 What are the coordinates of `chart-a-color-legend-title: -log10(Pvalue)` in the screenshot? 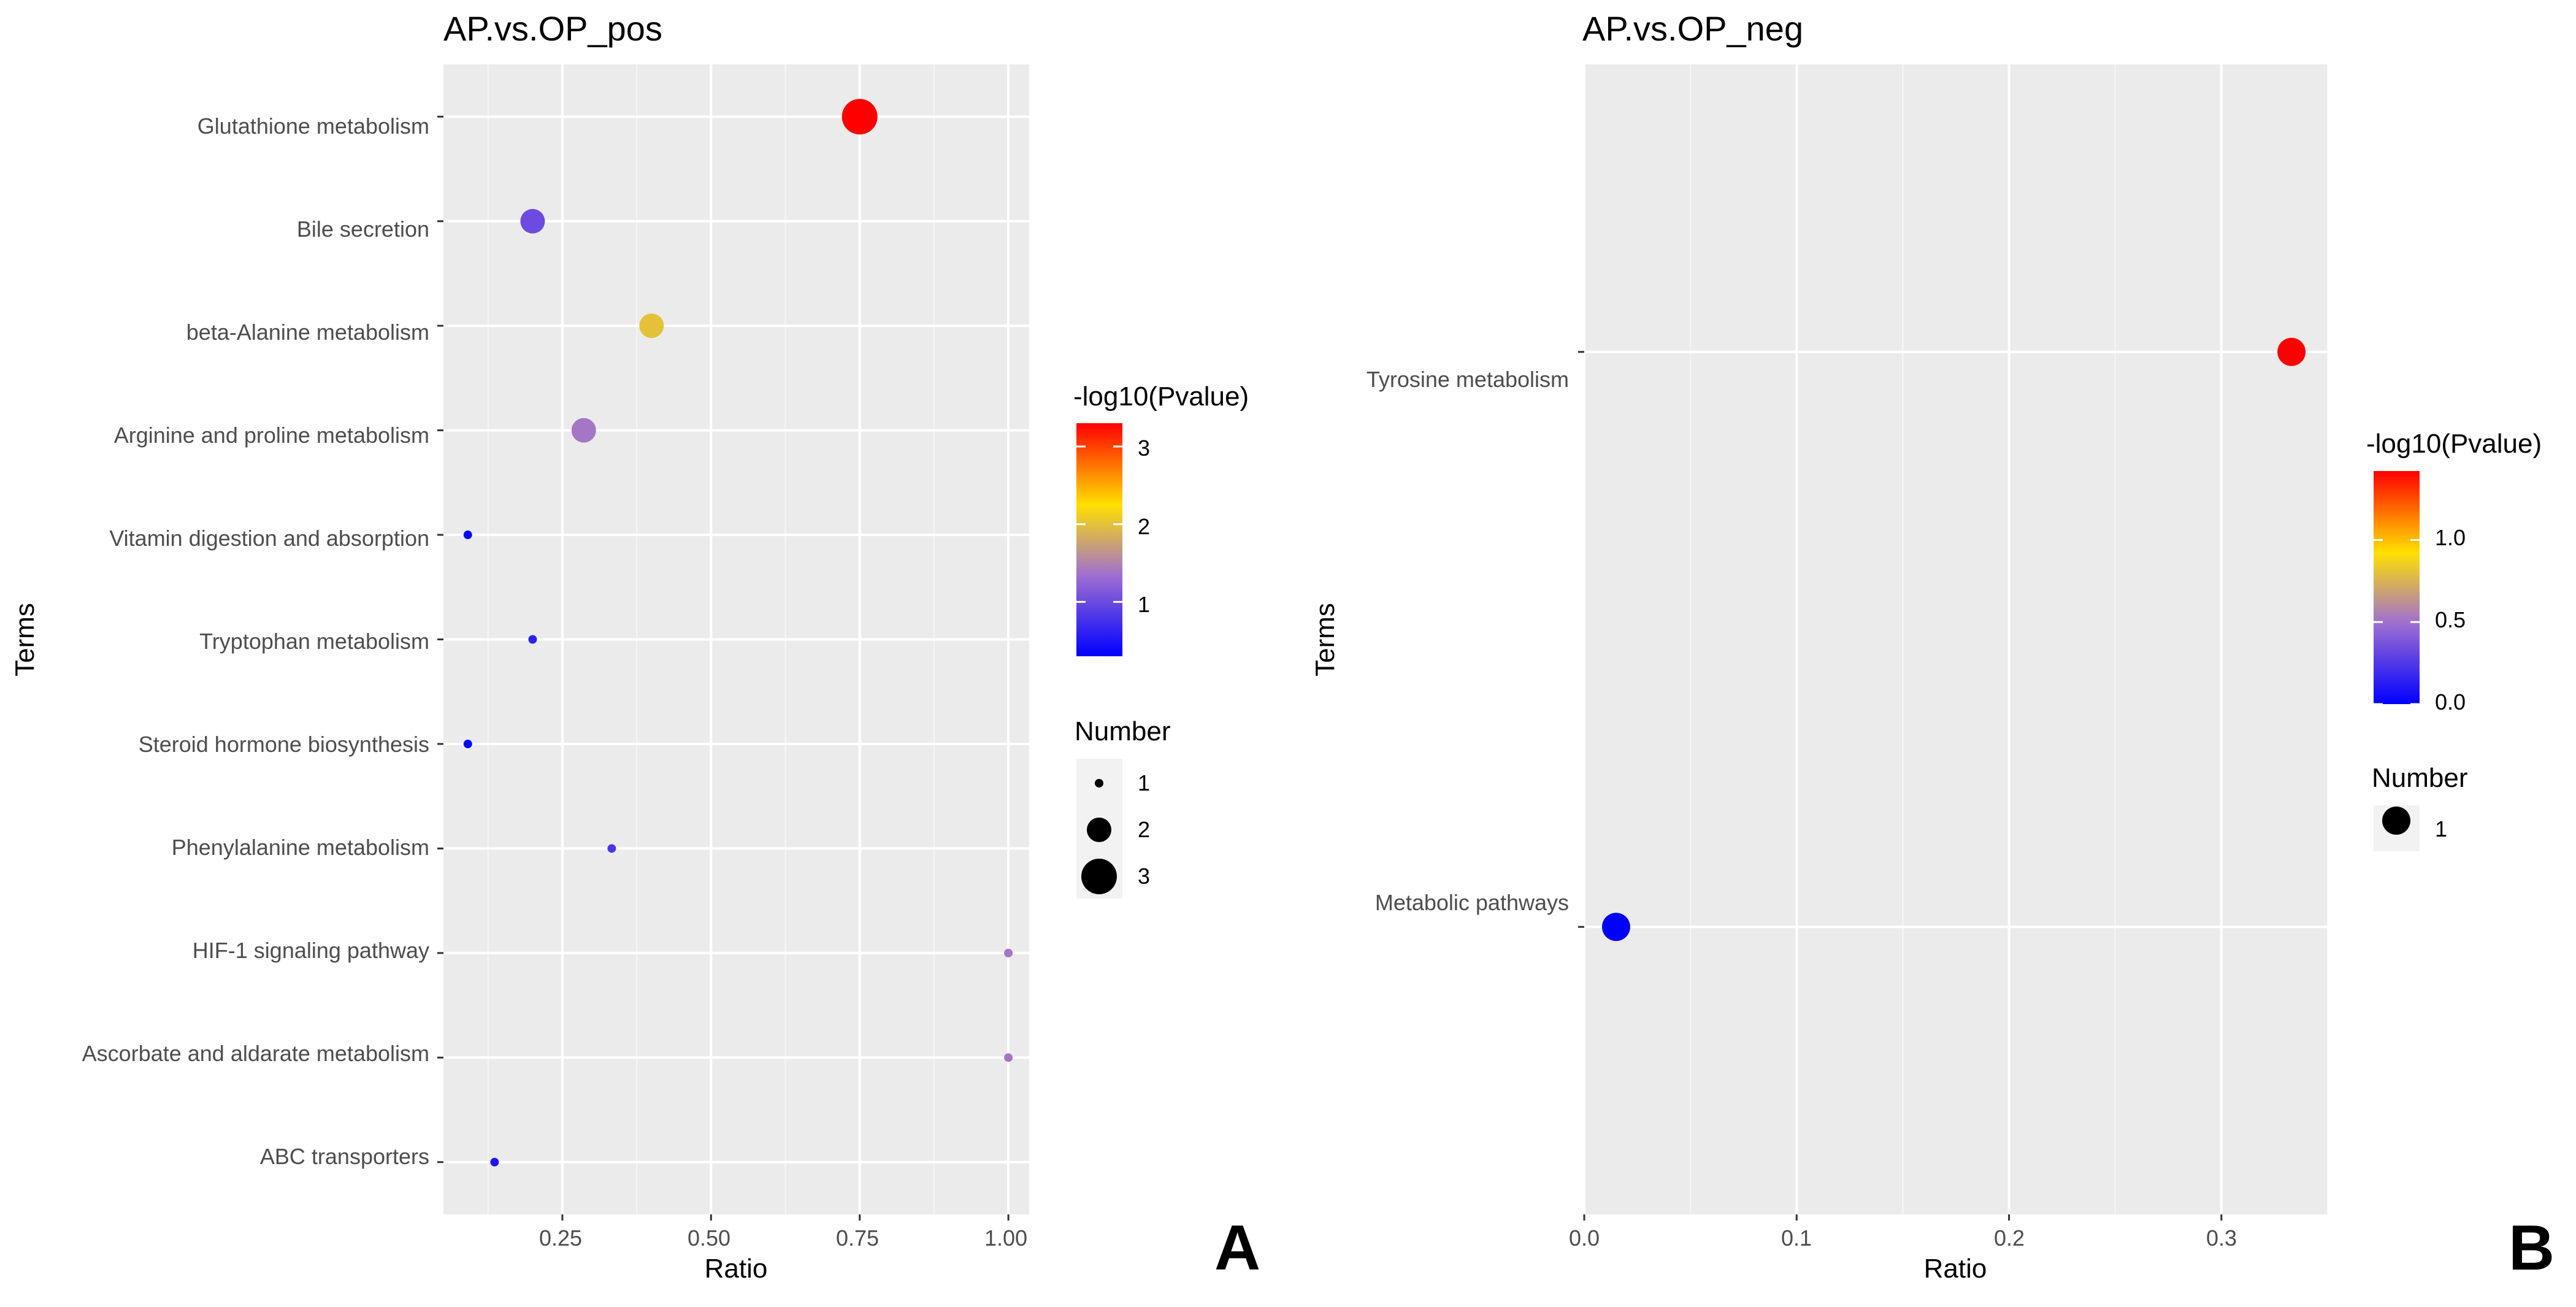 It's located at (1161, 396).